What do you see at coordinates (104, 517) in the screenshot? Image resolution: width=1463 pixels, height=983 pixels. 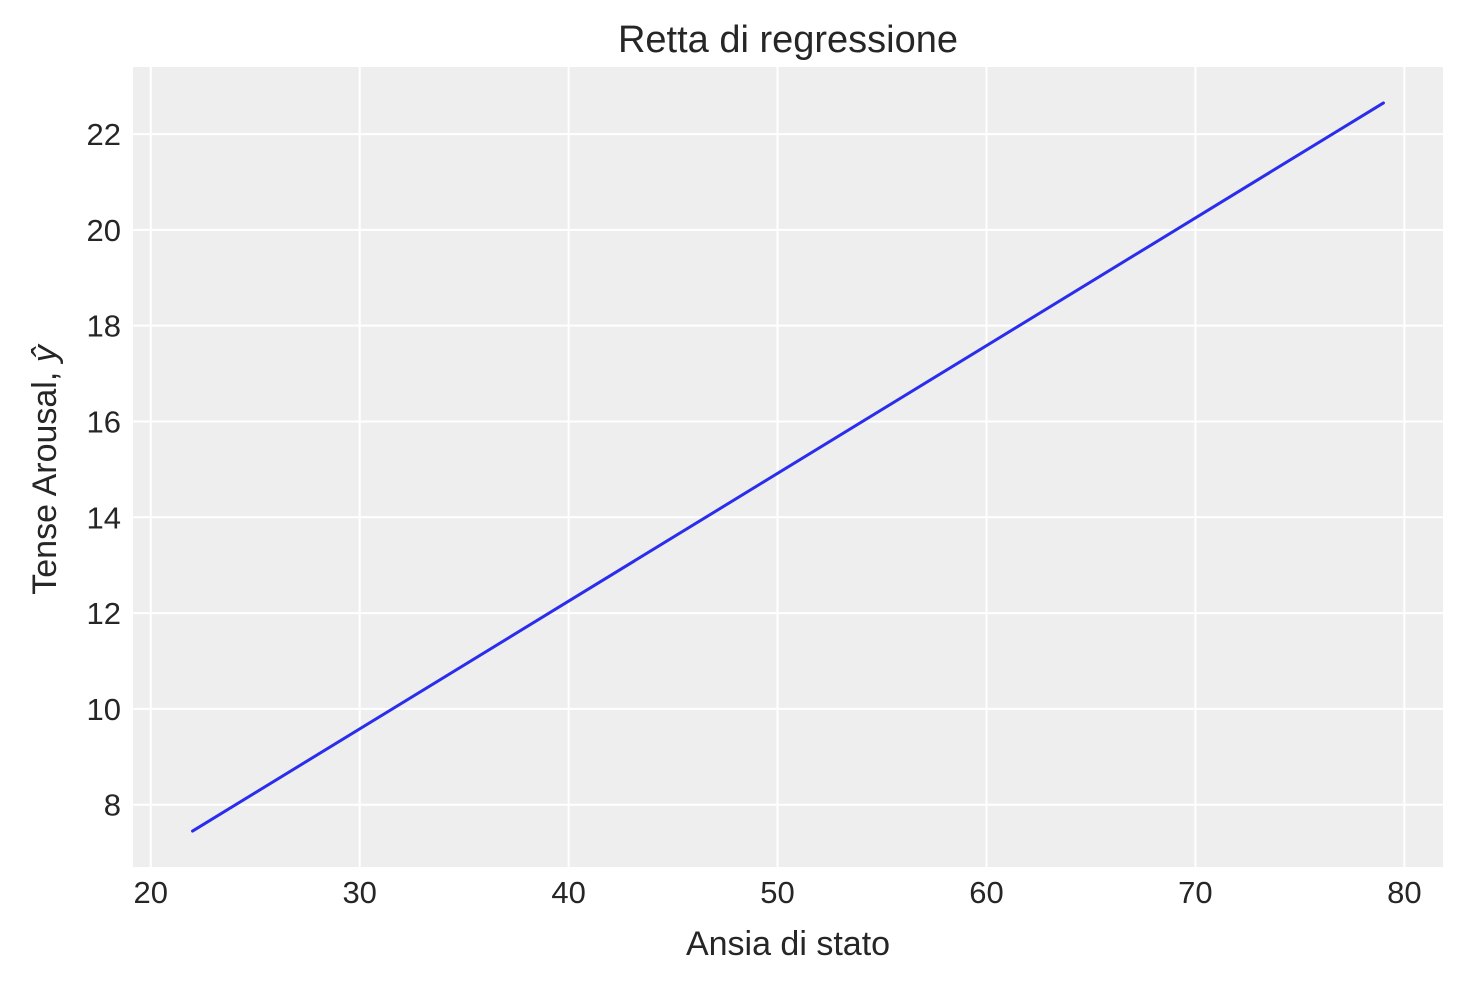 I see `y-tick-label: 14` at bounding box center [104, 517].